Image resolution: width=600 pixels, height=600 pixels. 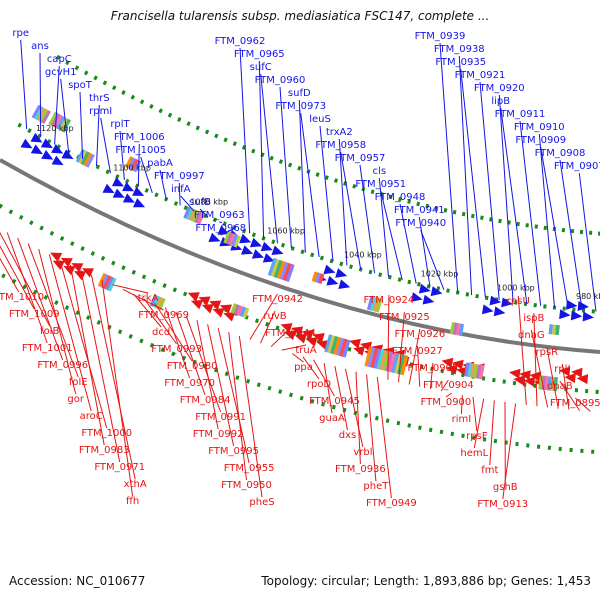 I want to click on reverse-gene-leader-fole, so click(x=53, y=310).